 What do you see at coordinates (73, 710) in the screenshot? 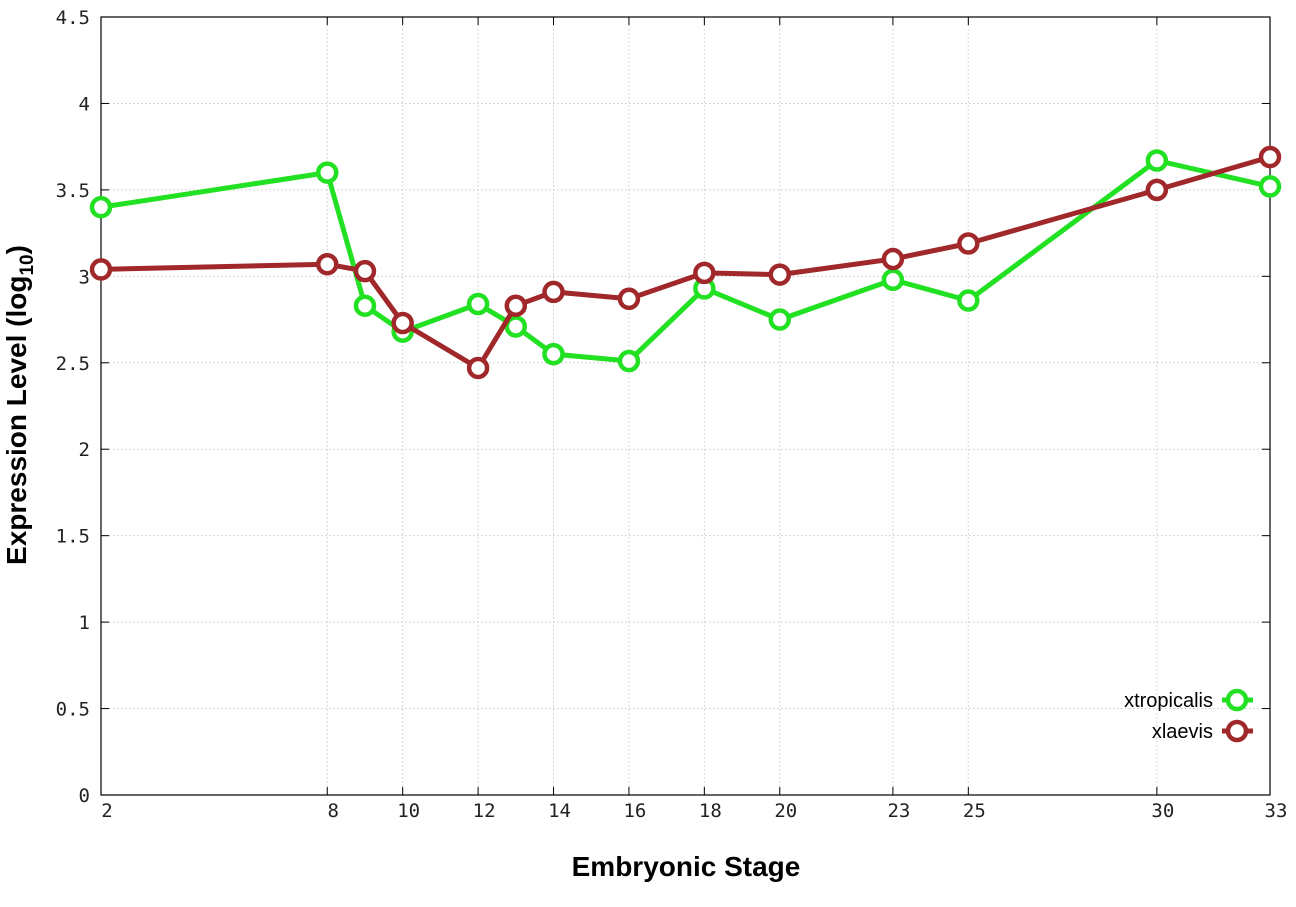
I see `y-tick-label: 0.5` at bounding box center [73, 710].